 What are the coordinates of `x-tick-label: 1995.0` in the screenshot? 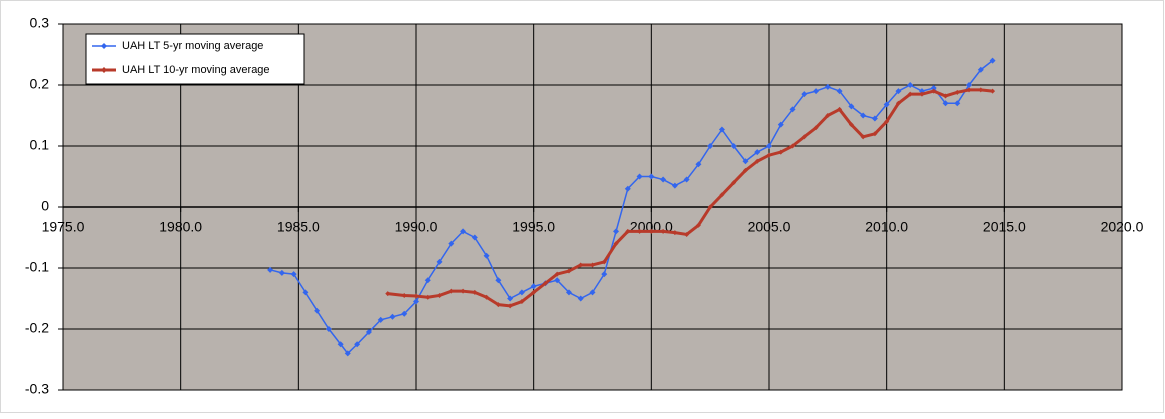 It's located at (533, 227).